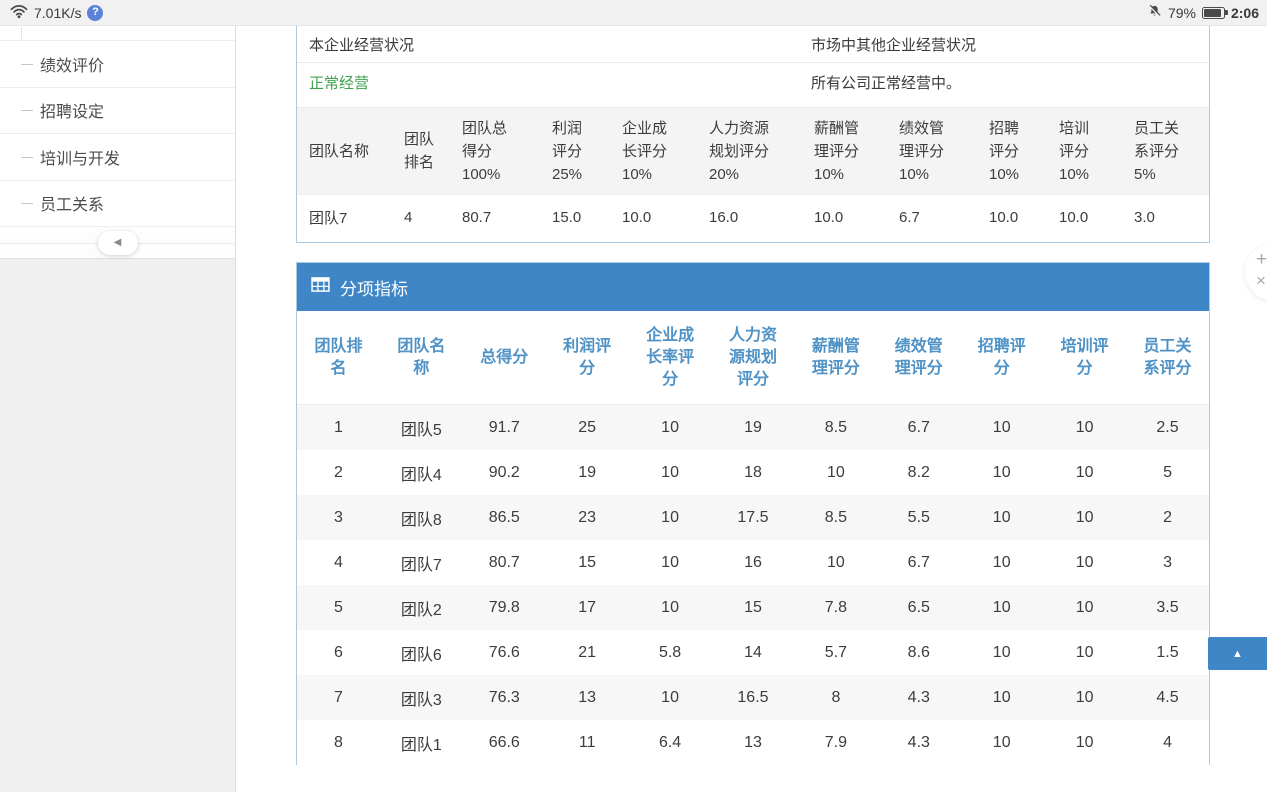  What do you see at coordinates (117, 202) in the screenshot?
I see `sidebar-item-employee-relations: 员工关系` at bounding box center [117, 202].